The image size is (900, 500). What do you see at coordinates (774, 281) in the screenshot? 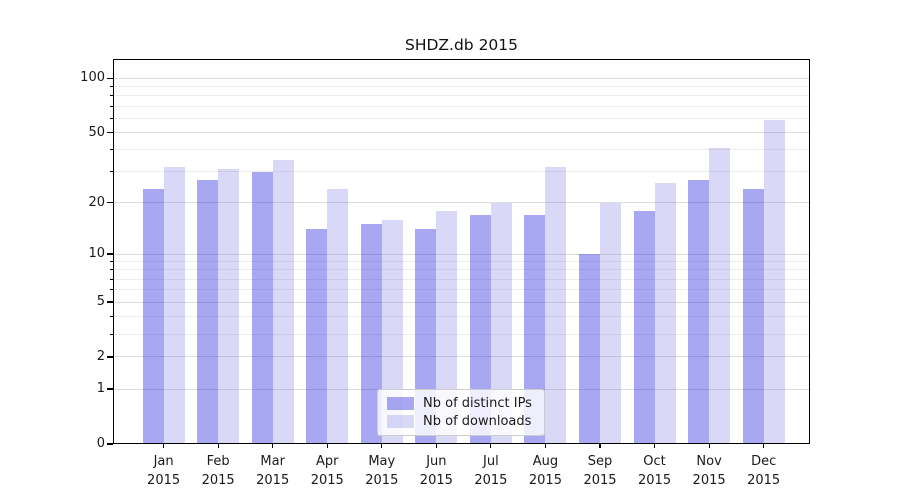
I see `bar-downloads-dec` at bounding box center [774, 281].